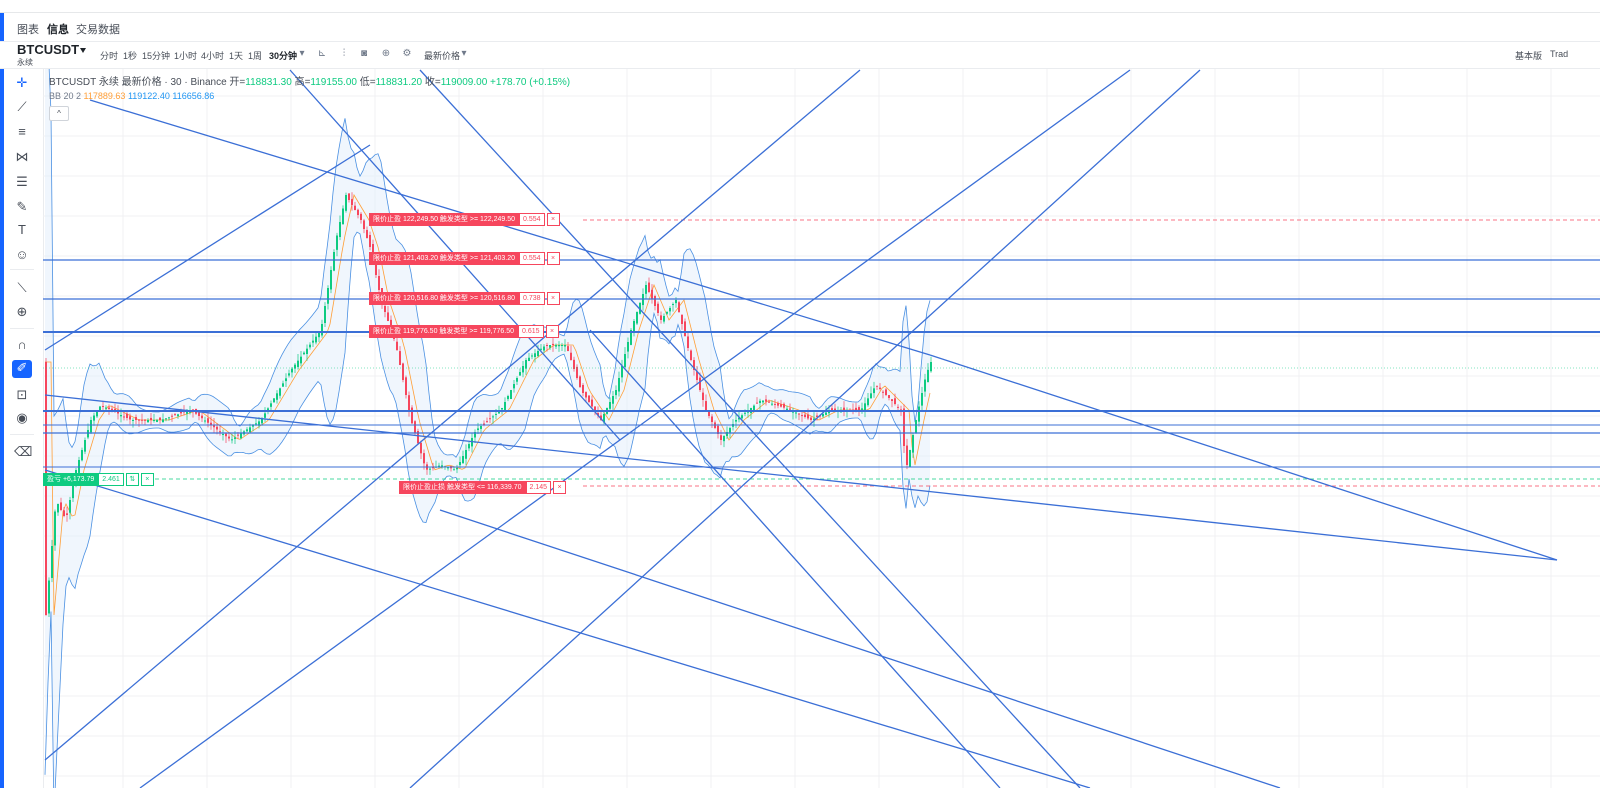 Image resolution: width=1600 pixels, height=788 pixels. I want to click on add-icon: ⊕, so click(386, 53).